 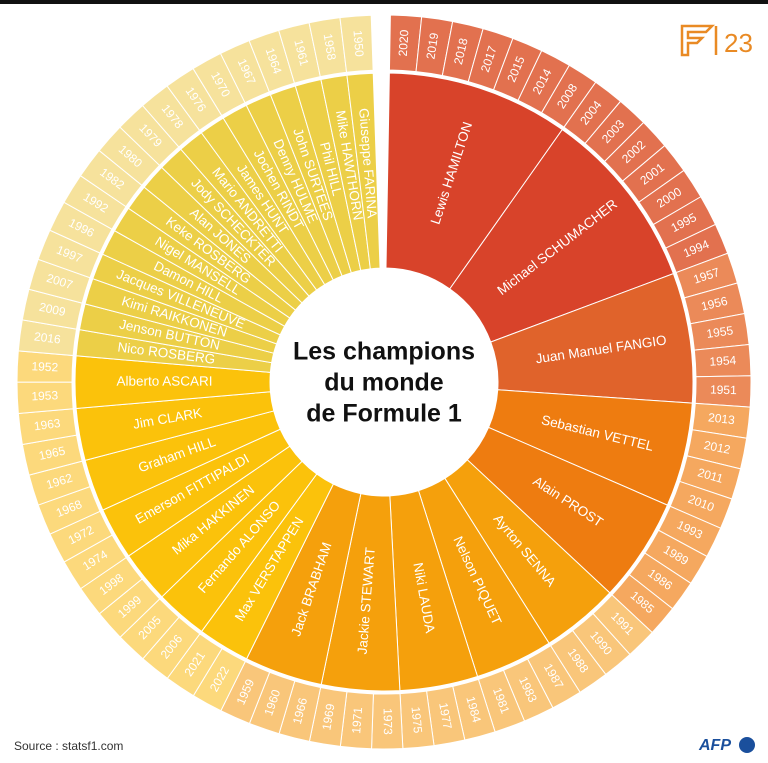 What do you see at coordinates (388, 721) in the screenshot?
I see `year-label: 1973` at bounding box center [388, 721].